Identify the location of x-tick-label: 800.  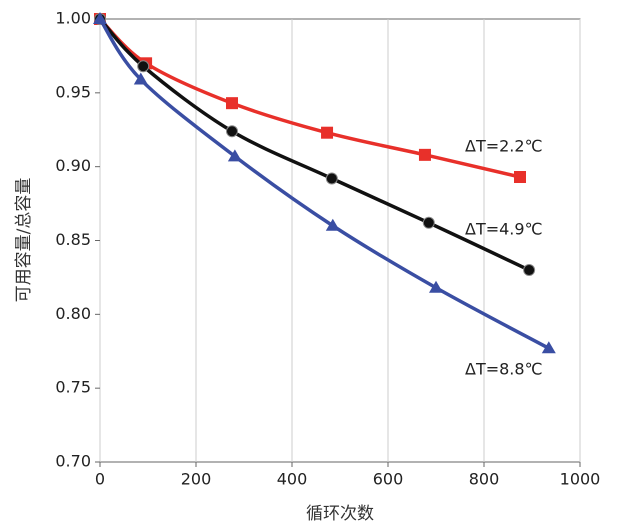
(484, 479).